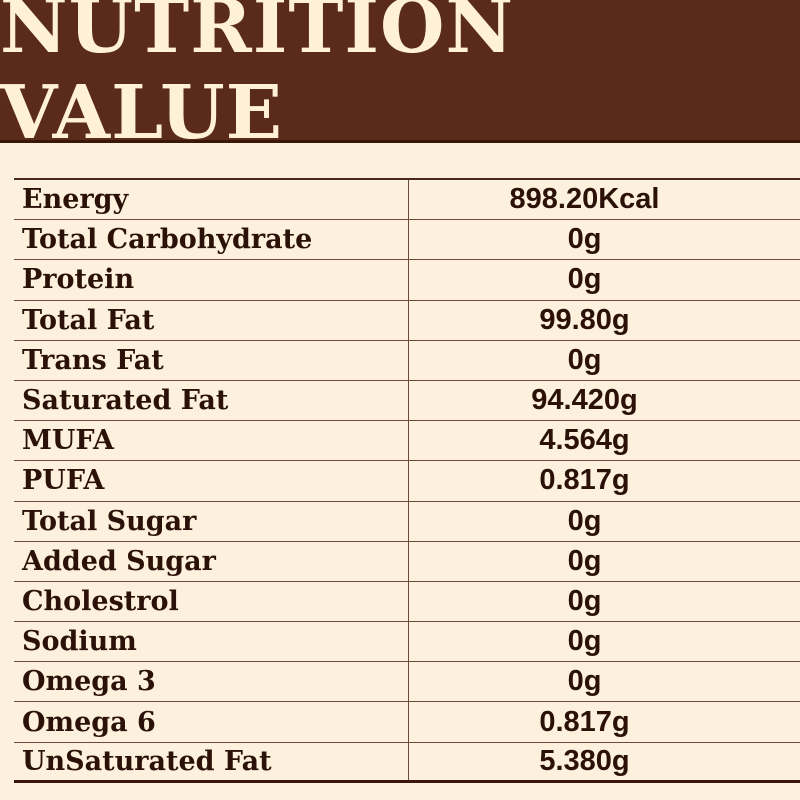  What do you see at coordinates (584, 400) in the screenshot?
I see `nutrient-value: 94.420g` at bounding box center [584, 400].